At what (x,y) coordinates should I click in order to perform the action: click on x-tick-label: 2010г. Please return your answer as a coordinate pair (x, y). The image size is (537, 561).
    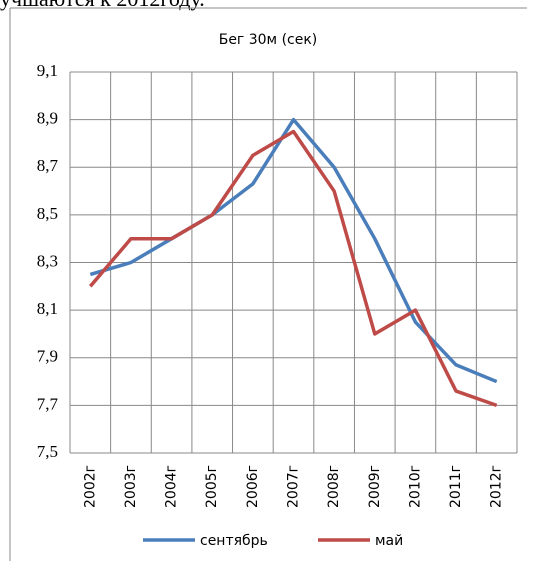
    Looking at the image, I should click on (415, 486).